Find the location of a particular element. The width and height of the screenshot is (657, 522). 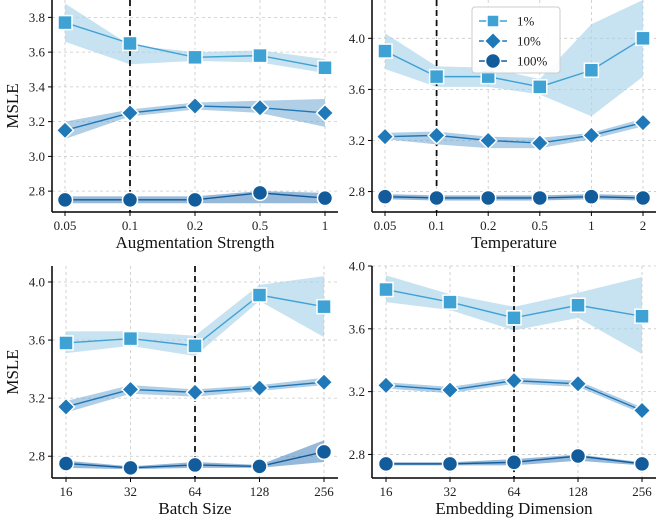

confidence-band-1pct is located at coordinates (514, 58).